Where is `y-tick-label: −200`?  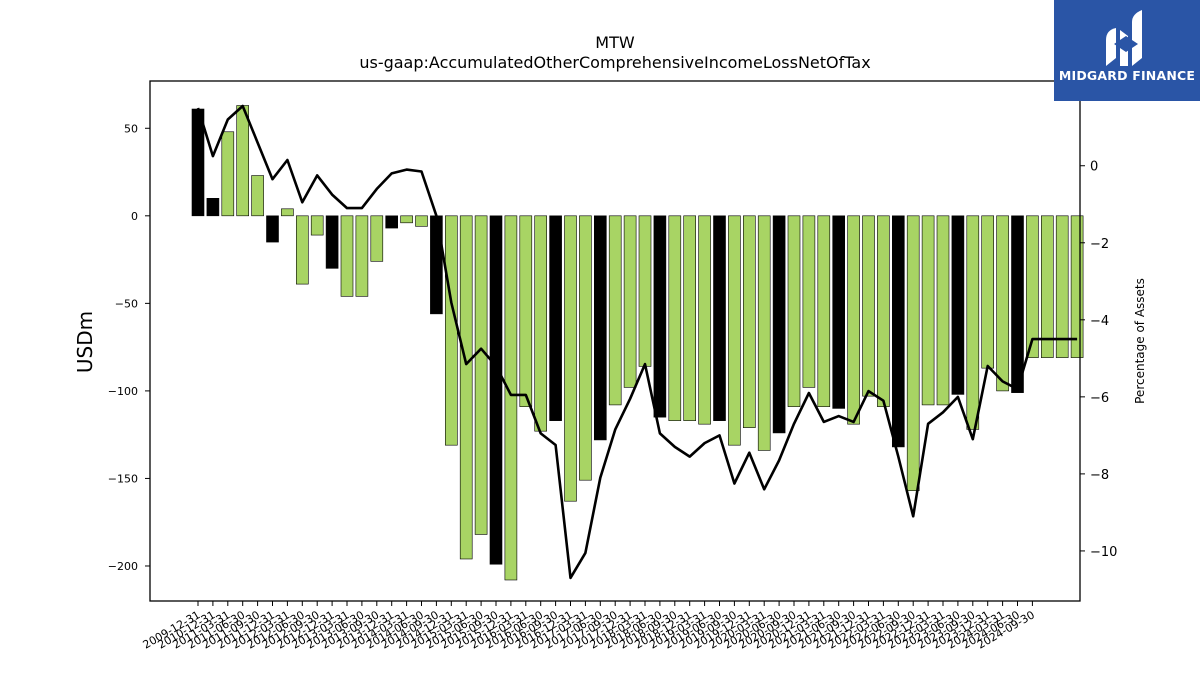 y-tick-label: −200 is located at coordinates (123, 566).